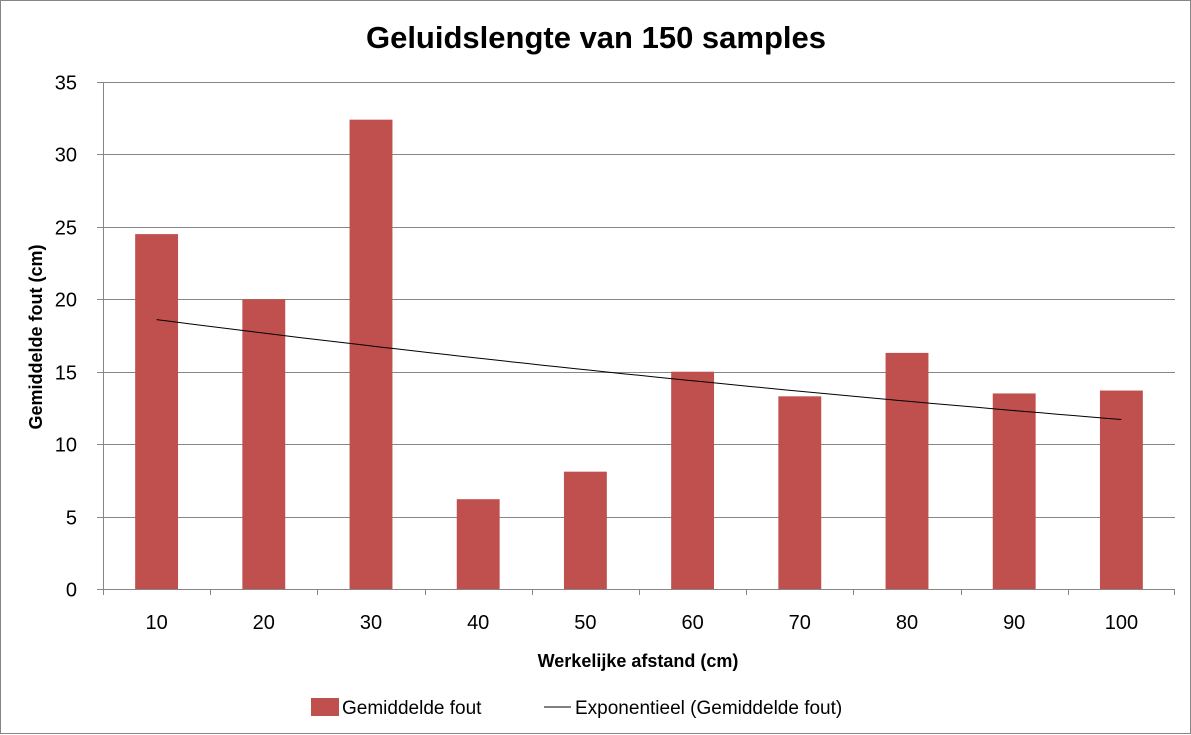  What do you see at coordinates (36, 336) in the screenshot?
I see `y-axis-title: Gemiddelde fout (cm)` at bounding box center [36, 336].